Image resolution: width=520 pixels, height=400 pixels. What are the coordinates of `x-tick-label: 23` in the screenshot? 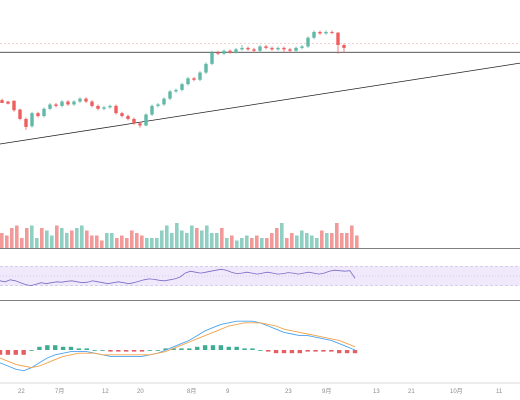 It's located at (288, 392).